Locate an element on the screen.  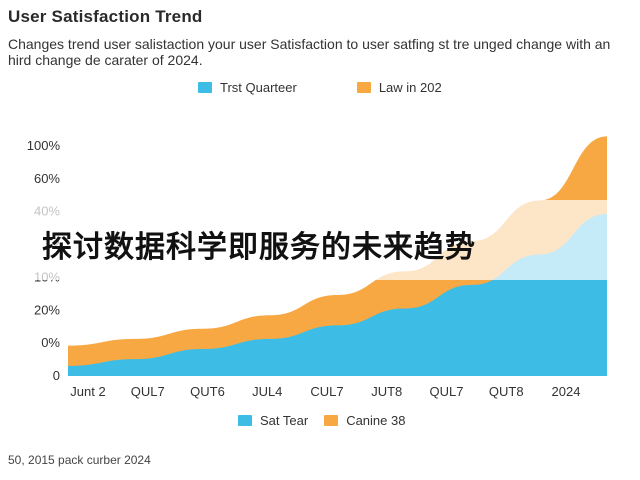
x-tick-label: CUL7 is located at coordinates (326, 391).